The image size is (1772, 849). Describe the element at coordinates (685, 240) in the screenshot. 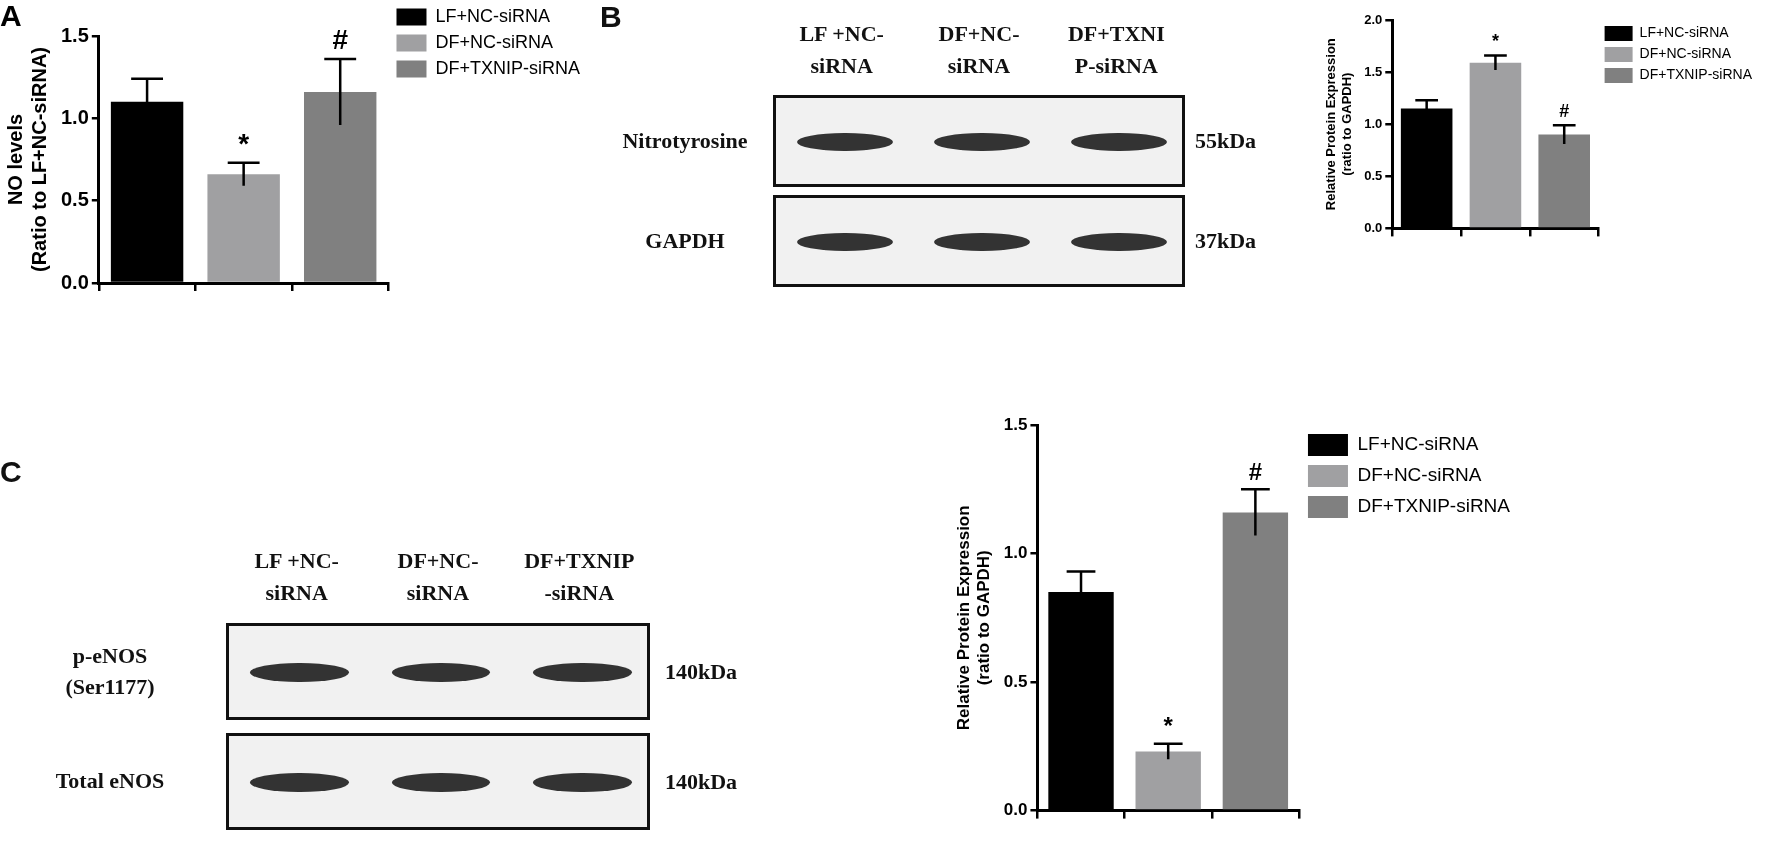

I see `text: GAPDH` at that location.